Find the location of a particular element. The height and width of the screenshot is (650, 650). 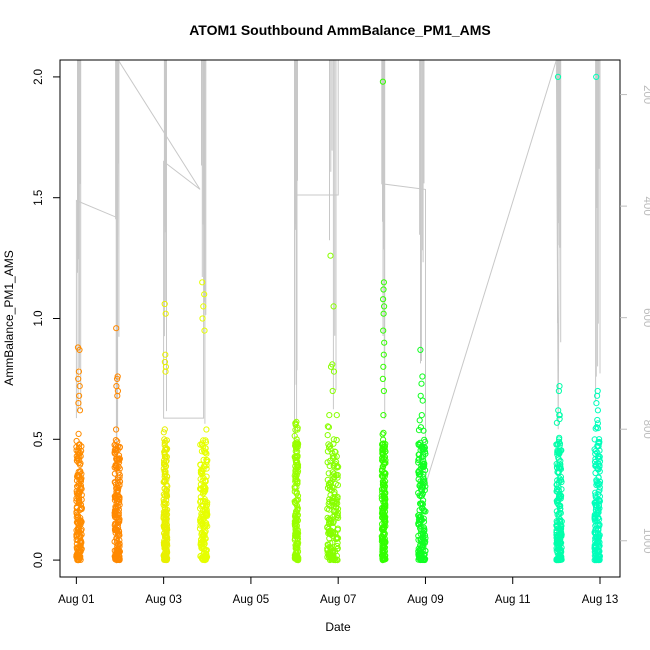

y-tick-label: 0.0 is located at coordinates (39, 560).